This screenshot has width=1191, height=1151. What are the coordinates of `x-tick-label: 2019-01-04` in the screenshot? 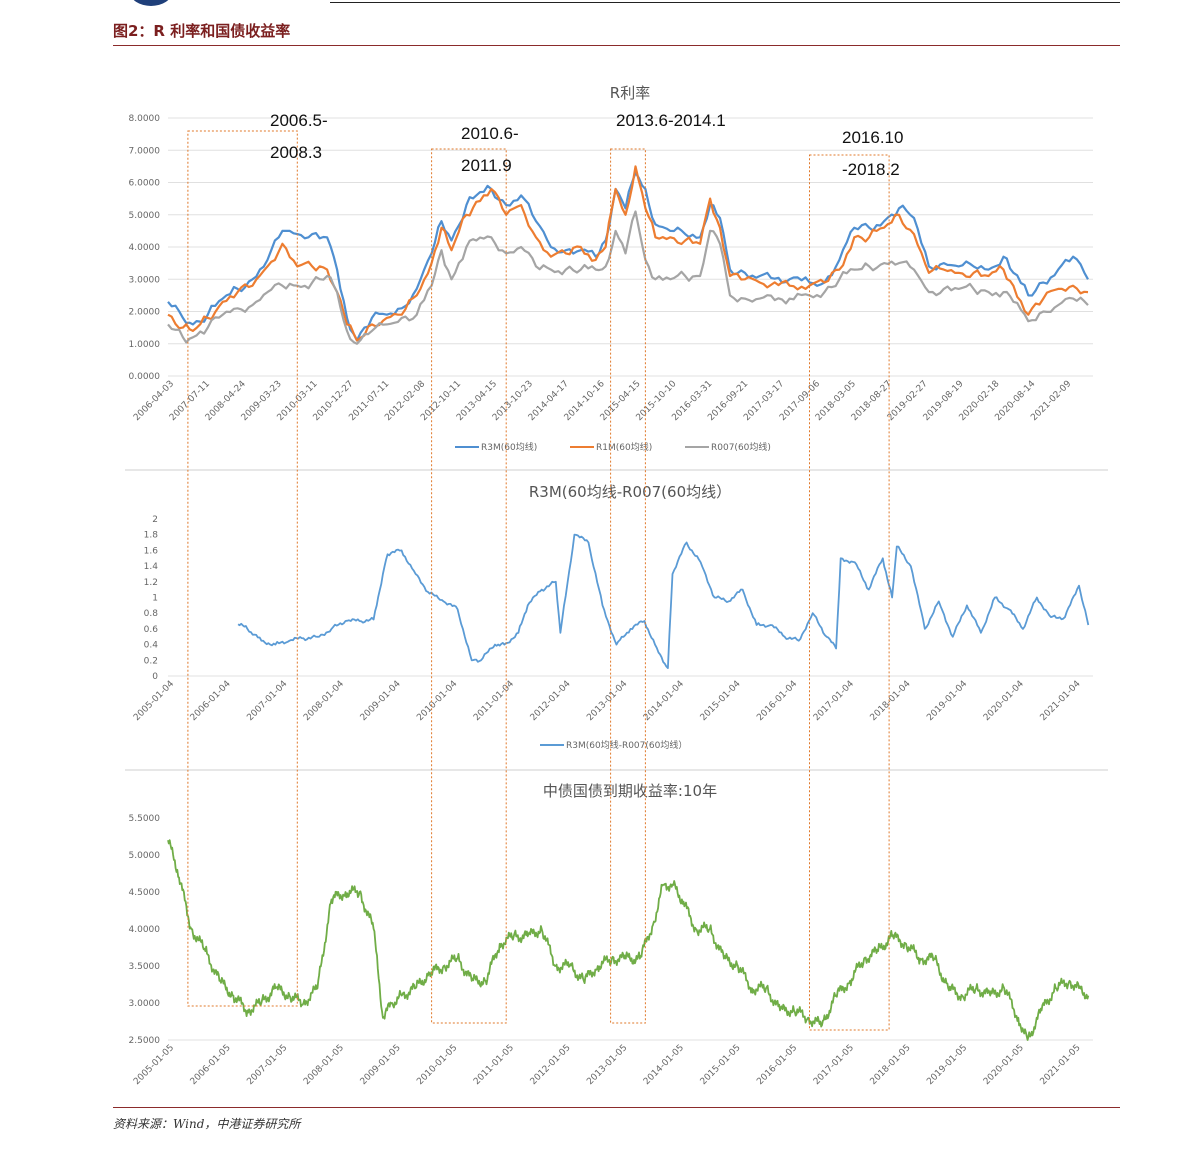 It's located at (947, 701).